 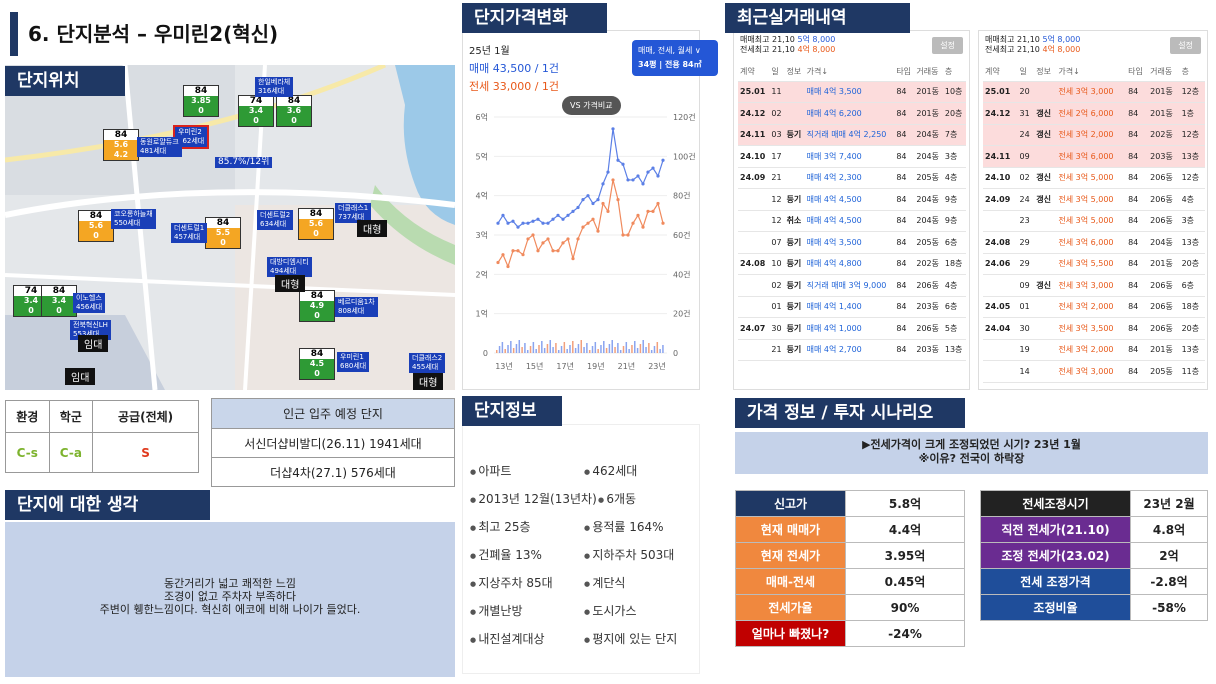 What do you see at coordinates (504, 366) in the screenshot?
I see `x-tick: 13년` at bounding box center [504, 366].